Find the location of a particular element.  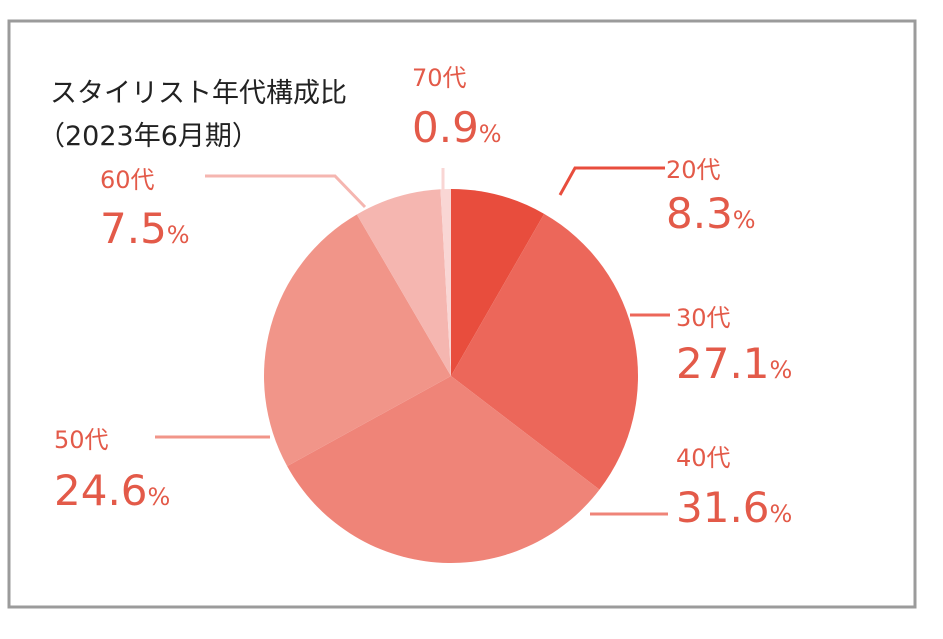

chart-subtitle: （2023年6月期） is located at coordinates (148, 136).